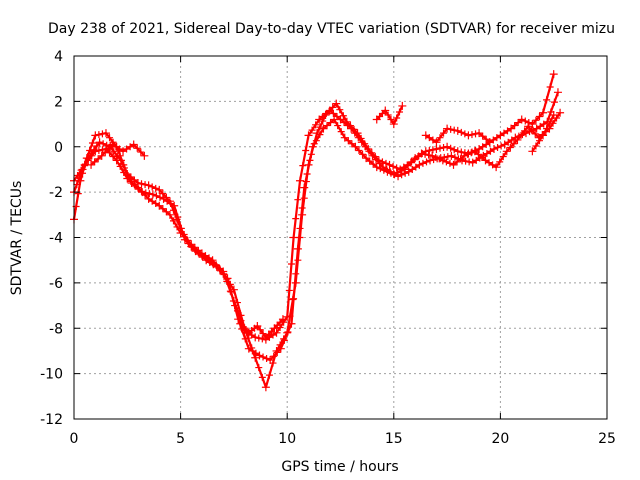 The image size is (640, 480). I want to click on y-tick-label: -4, so click(56, 239).